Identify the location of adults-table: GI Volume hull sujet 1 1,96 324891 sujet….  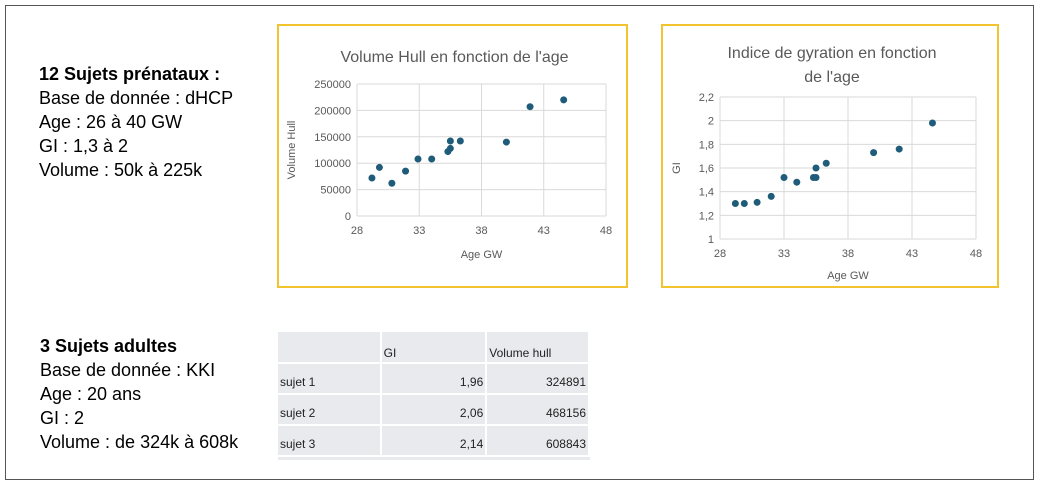
(434, 394).